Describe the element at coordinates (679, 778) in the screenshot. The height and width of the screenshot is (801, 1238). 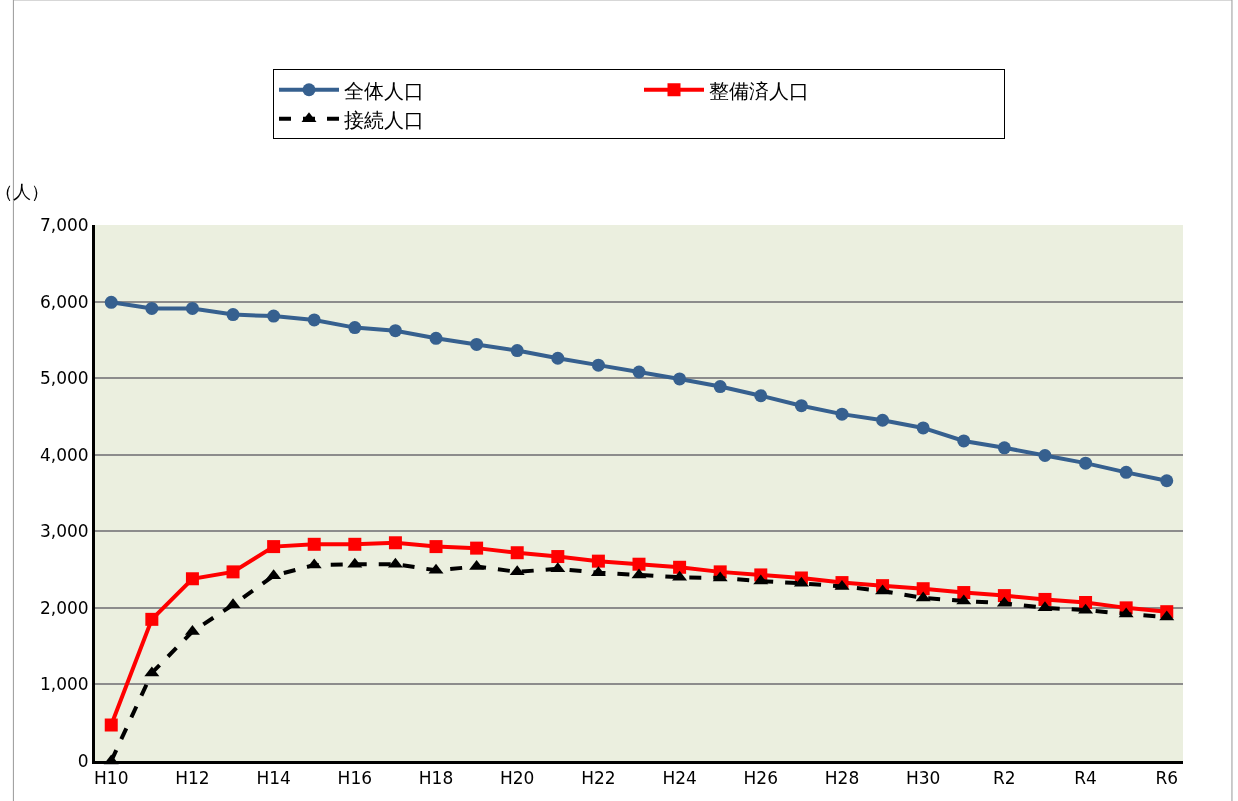
I see `x-tick-label: H24` at that location.